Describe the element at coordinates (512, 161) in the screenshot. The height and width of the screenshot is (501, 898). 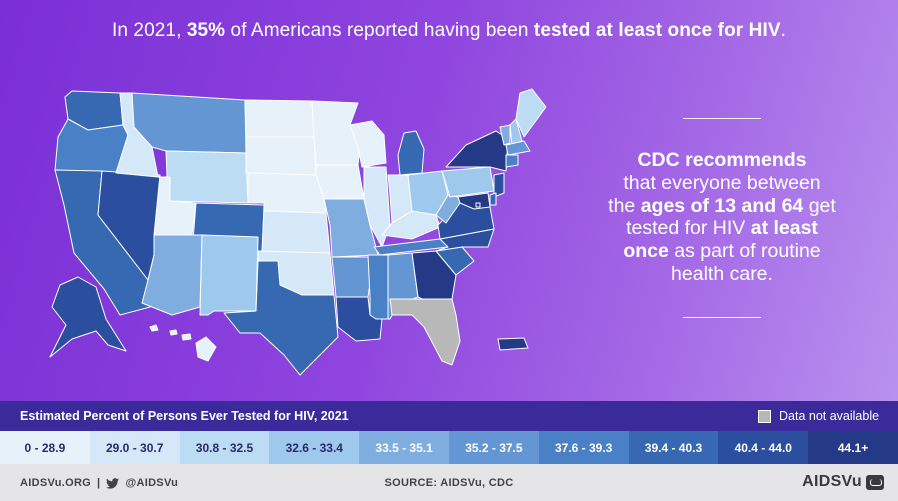
I see `state-ct` at that location.